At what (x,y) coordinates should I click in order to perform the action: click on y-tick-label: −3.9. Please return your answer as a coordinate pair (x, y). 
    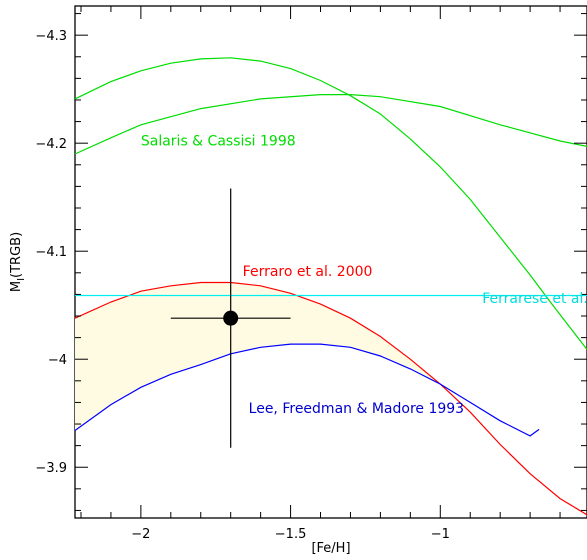
    Looking at the image, I should click on (51, 468).